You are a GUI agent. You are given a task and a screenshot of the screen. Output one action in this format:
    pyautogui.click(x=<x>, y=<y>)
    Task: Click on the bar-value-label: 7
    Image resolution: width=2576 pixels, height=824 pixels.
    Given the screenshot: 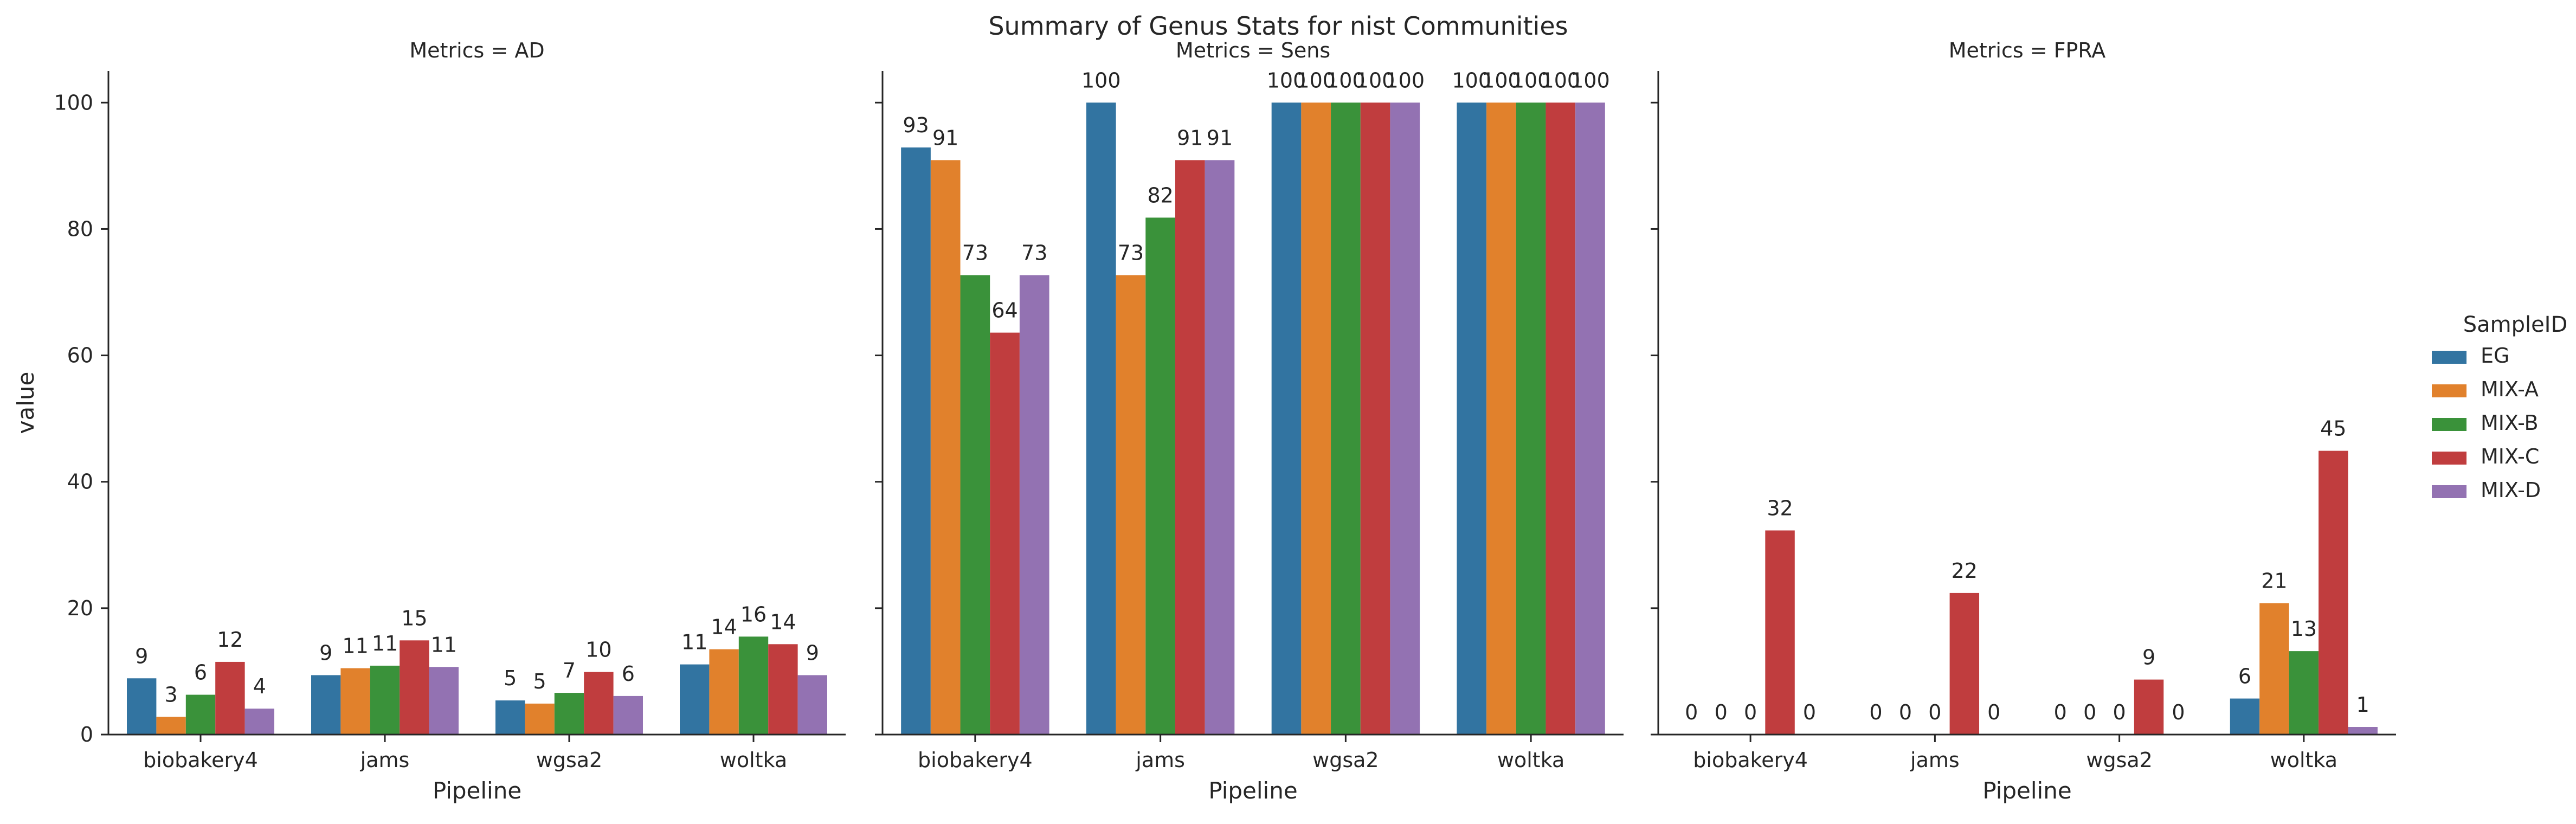 What is the action you would take?
    pyautogui.click(x=569, y=671)
    